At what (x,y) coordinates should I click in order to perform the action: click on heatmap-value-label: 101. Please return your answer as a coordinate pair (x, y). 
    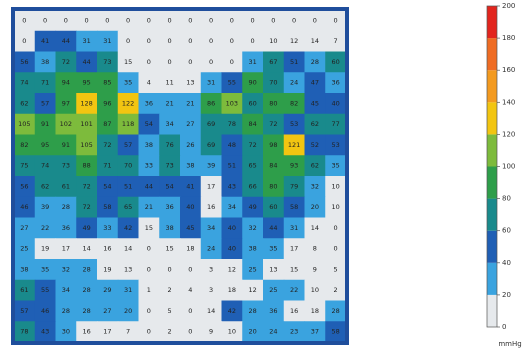
    Looking at the image, I should click on (86, 124).